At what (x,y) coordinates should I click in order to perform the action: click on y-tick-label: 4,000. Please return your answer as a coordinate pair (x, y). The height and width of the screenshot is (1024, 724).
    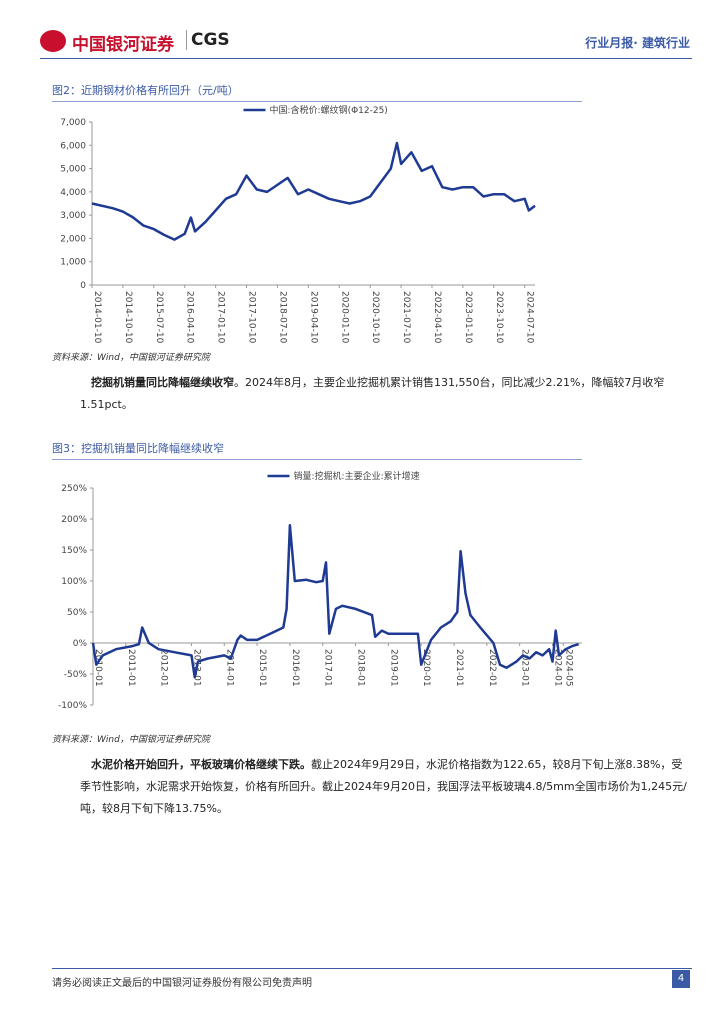
    Looking at the image, I should click on (73, 193).